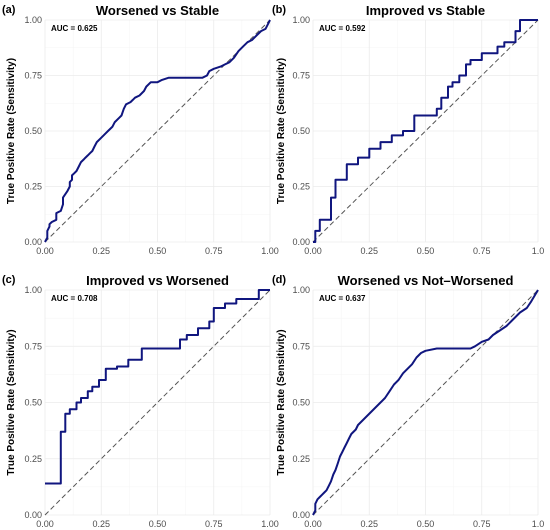 Image resolution: width=550 pixels, height=530 pixels. What do you see at coordinates (342, 298) in the screenshot?
I see `auc-annotation: AUC = 0.637` at bounding box center [342, 298].